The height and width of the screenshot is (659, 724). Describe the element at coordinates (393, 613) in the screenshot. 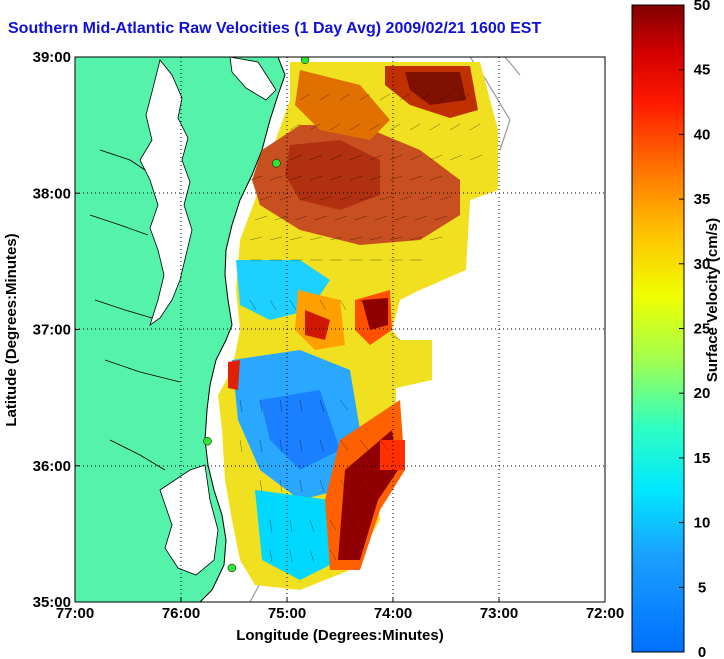

I see `x-tick-label: 74:00` at that location.